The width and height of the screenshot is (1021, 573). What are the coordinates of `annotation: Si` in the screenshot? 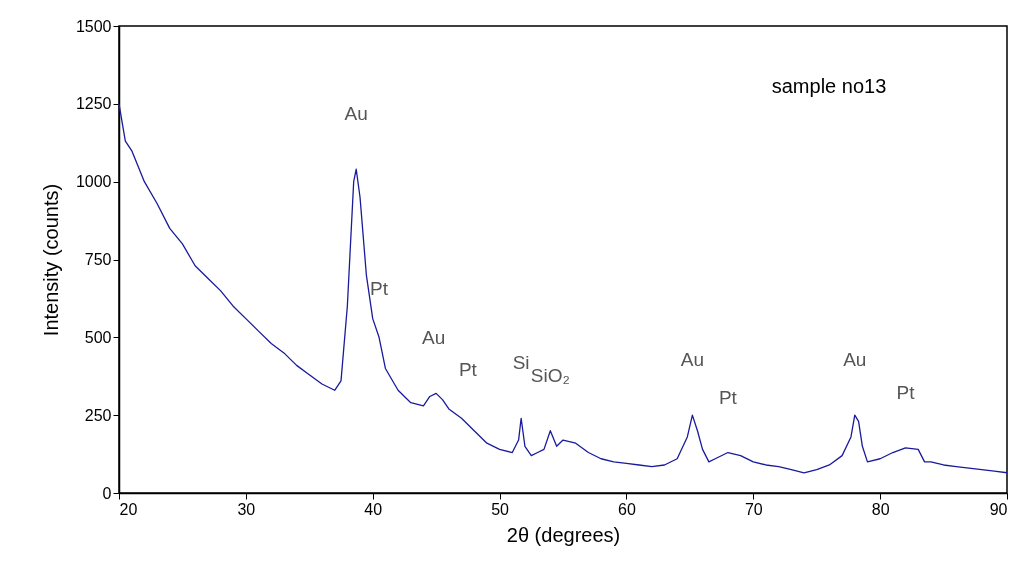 It's located at (521, 363).